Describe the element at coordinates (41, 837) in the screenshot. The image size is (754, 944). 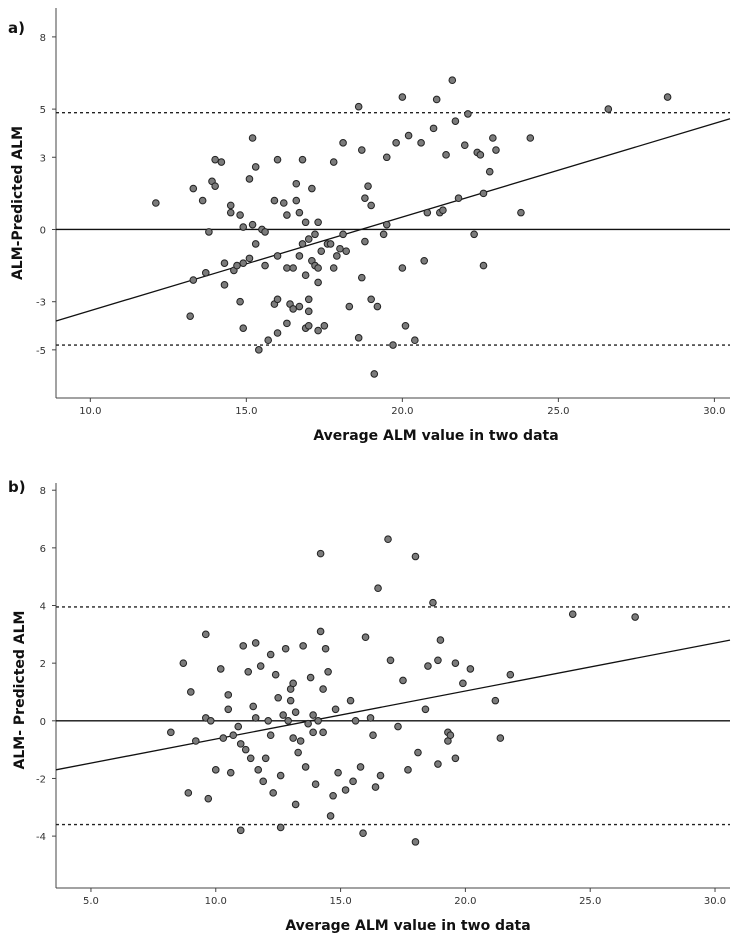
I see `panel-b-y-tick-label: -4` at that location.